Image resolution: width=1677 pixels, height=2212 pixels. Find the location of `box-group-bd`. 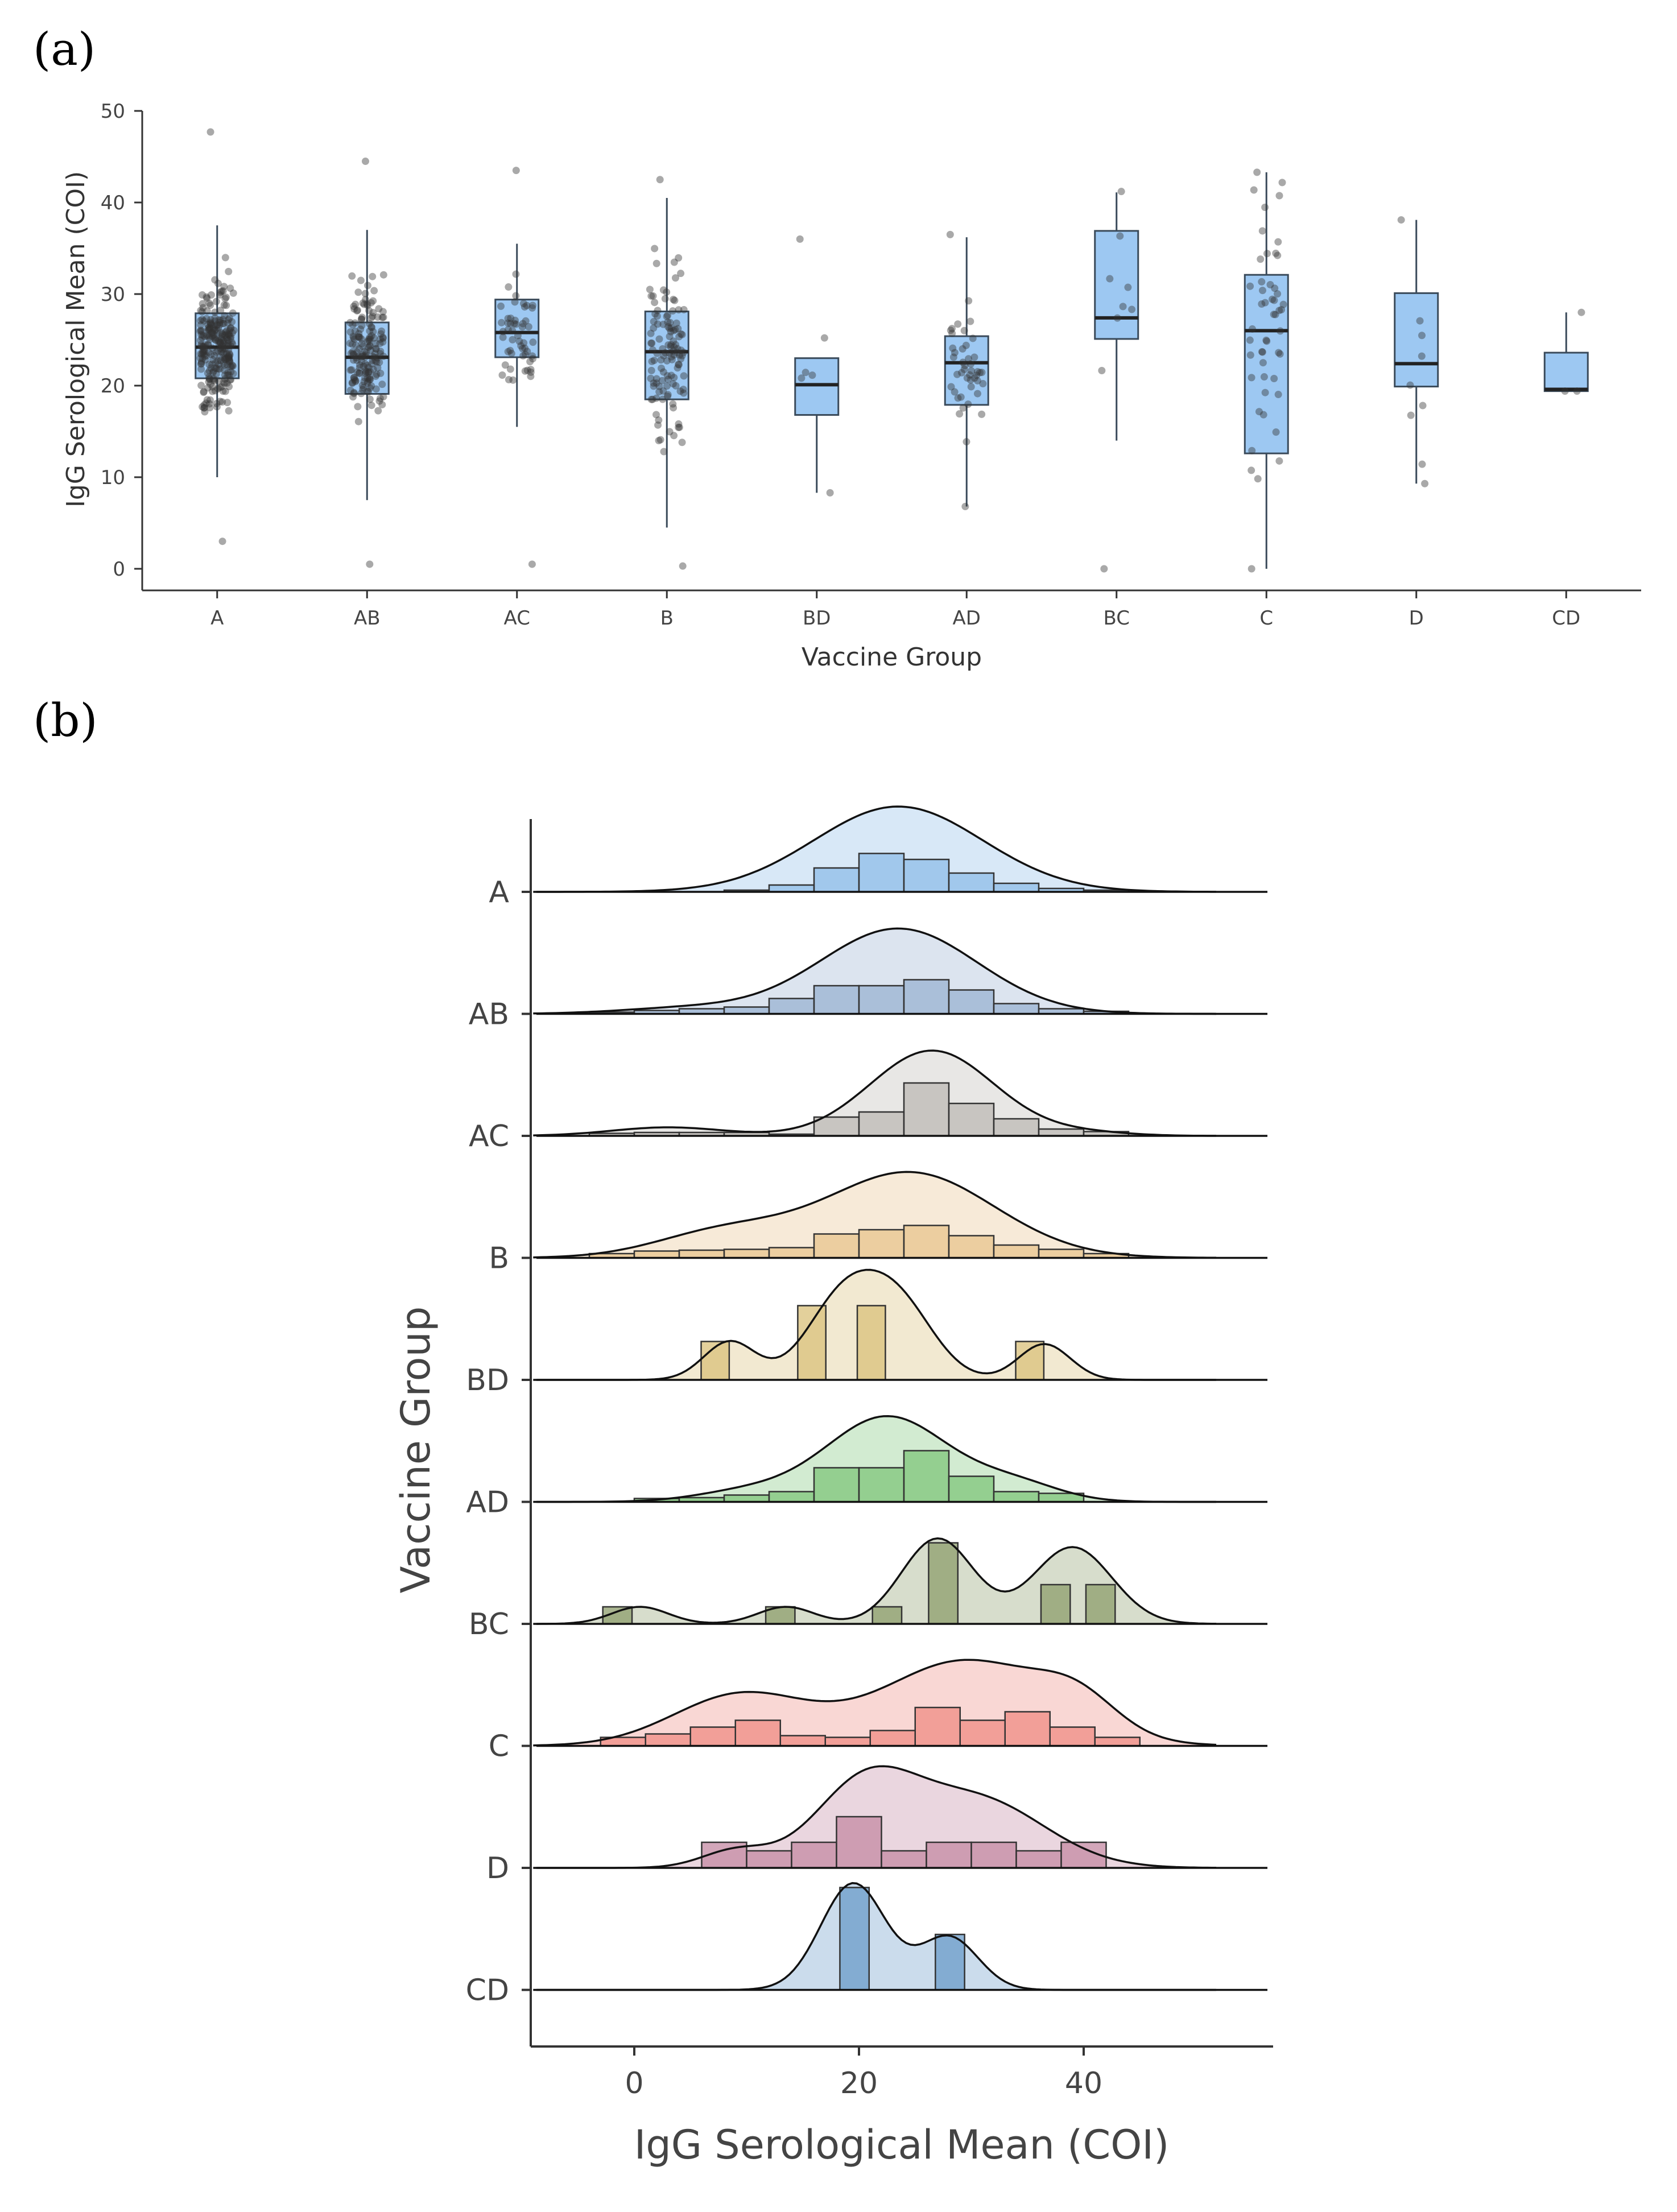

box-group-bd is located at coordinates (817, 366).